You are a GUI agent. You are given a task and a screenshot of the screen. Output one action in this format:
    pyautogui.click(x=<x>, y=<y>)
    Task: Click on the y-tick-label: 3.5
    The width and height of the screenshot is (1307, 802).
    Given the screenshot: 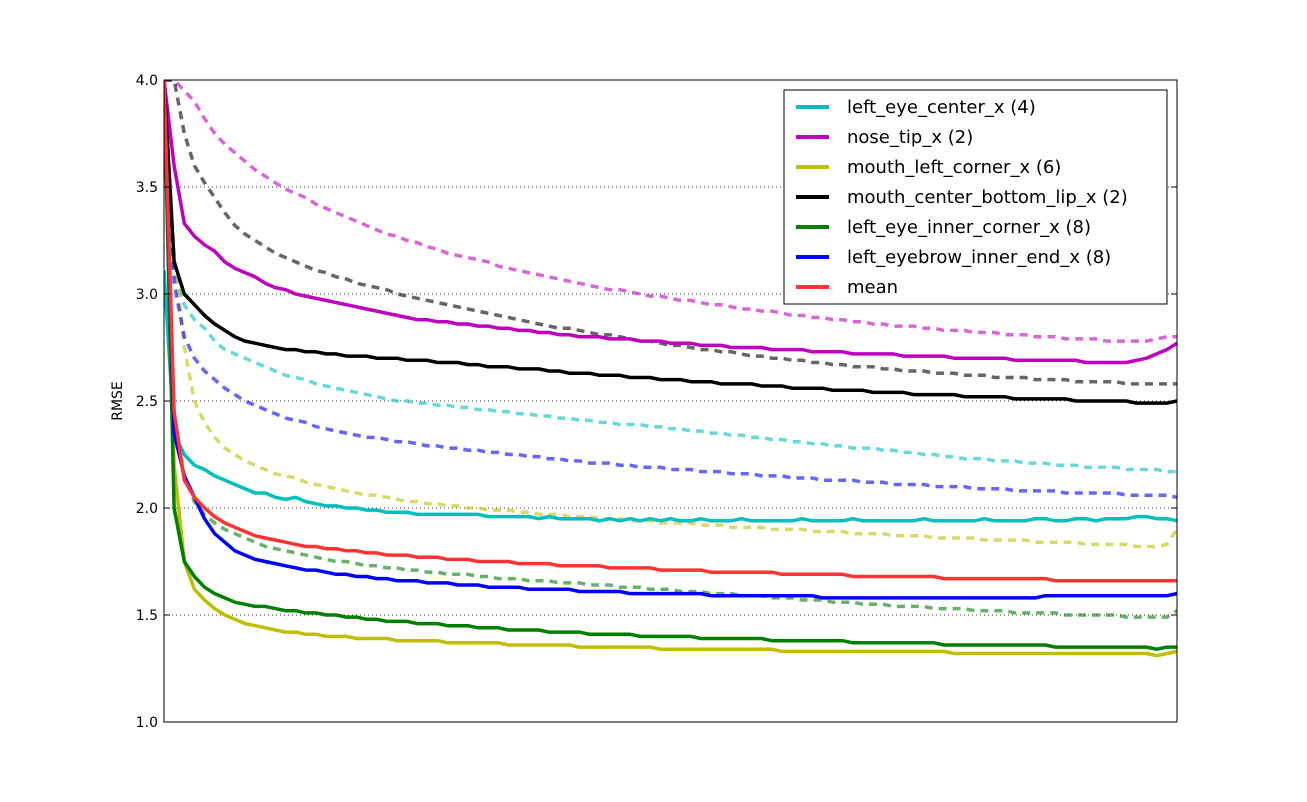 What is the action you would take?
    pyautogui.click(x=147, y=188)
    